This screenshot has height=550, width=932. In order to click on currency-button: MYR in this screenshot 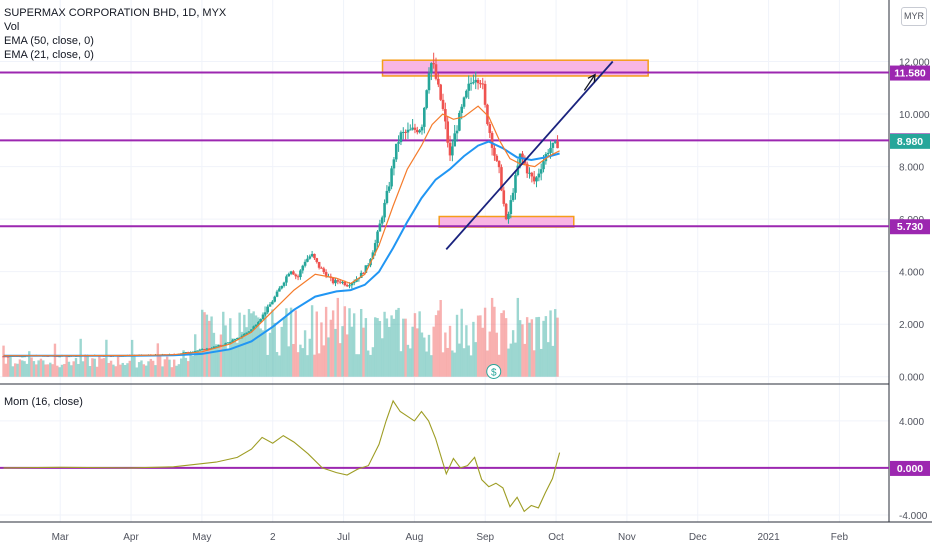, I will do `click(914, 16)`.